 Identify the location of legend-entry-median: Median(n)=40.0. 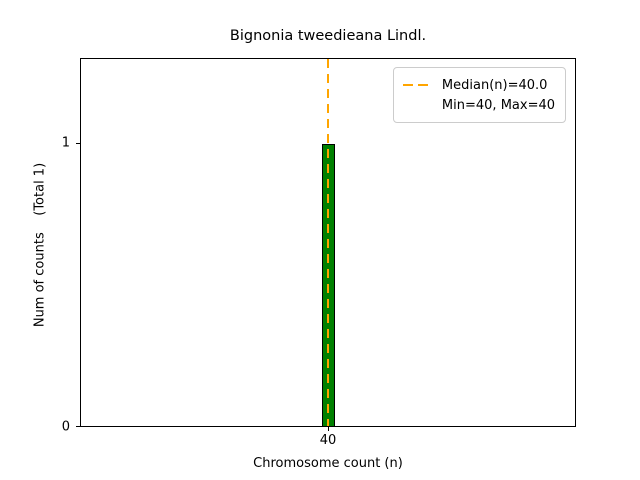
(478, 85).